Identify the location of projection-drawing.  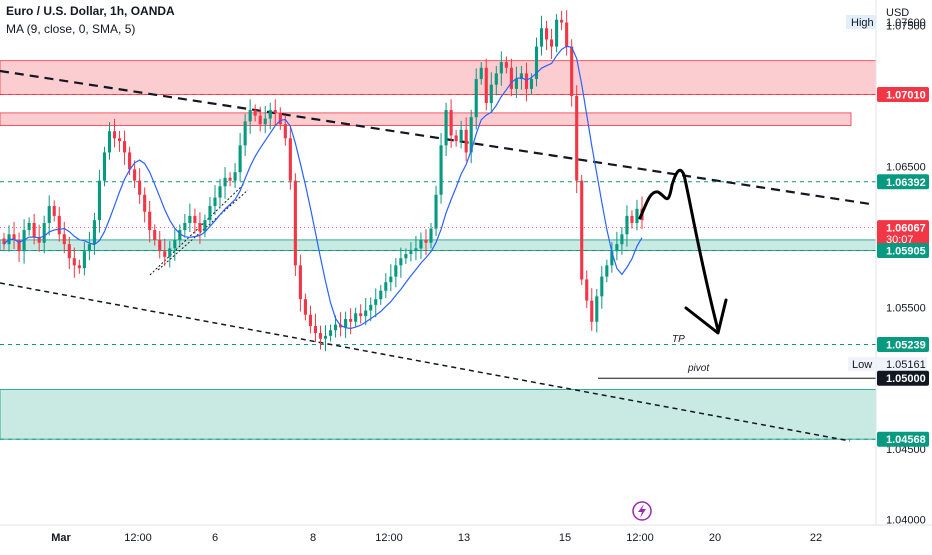
(679, 250).